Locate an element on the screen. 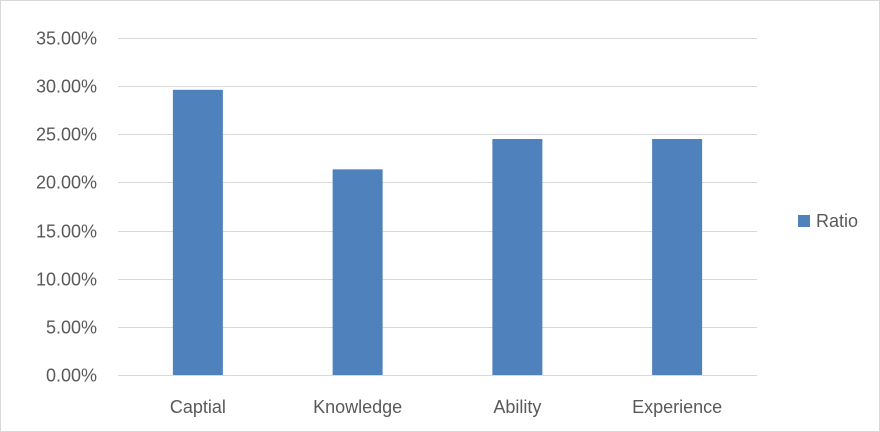 This screenshot has height=432, width=880. x-axis-ticks: Captial Knowledge Ability Experience is located at coordinates (446, 407).